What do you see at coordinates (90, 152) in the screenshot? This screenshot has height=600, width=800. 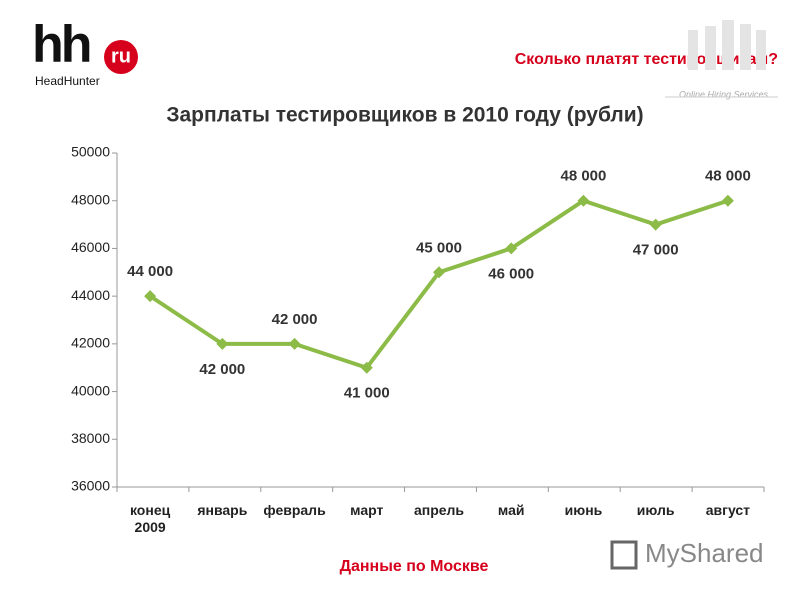 I see `y-tick-label: 50000` at bounding box center [90, 152].